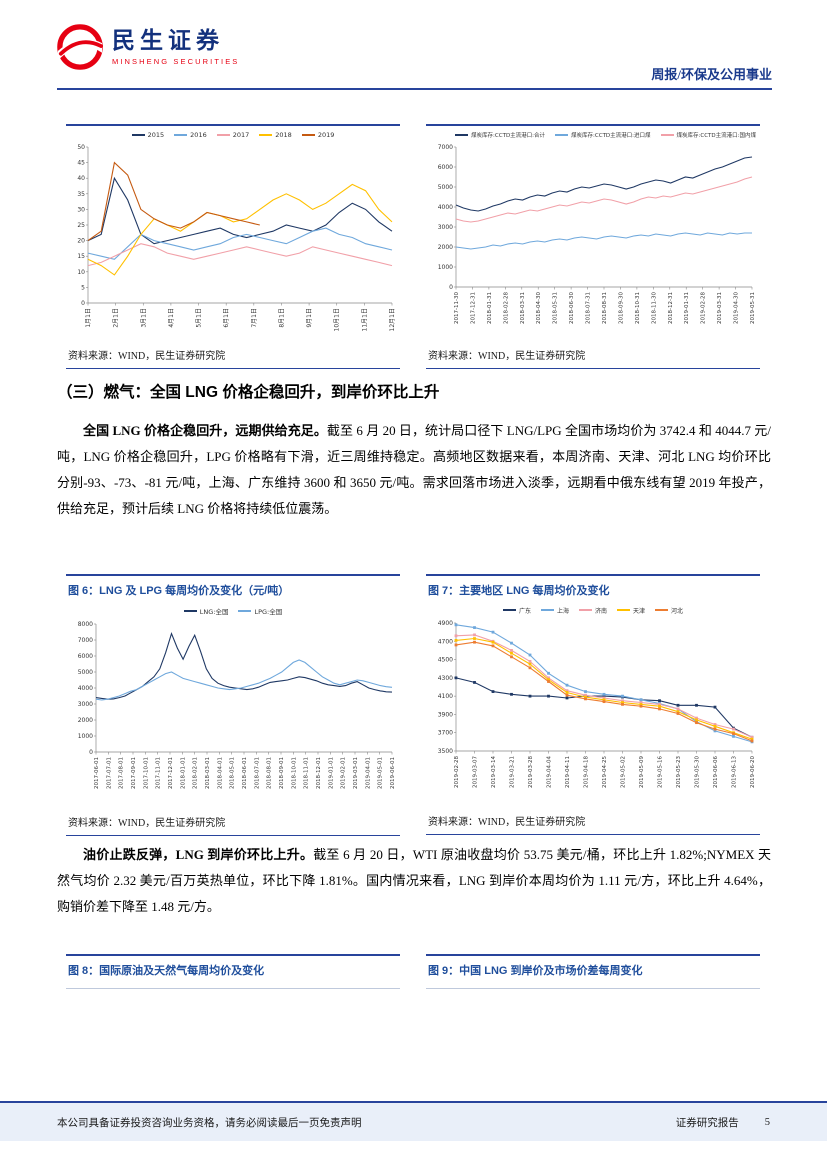  What do you see at coordinates (190, 135) in the screenshot?
I see `legend-item: 2016` at bounding box center [190, 135].